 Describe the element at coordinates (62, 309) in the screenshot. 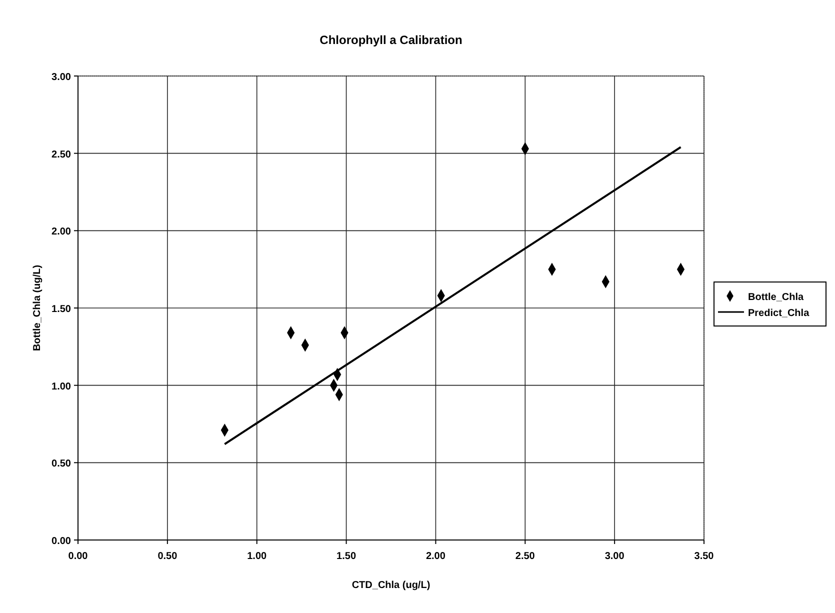

I see `y-tick-label: 1.50` at that location.